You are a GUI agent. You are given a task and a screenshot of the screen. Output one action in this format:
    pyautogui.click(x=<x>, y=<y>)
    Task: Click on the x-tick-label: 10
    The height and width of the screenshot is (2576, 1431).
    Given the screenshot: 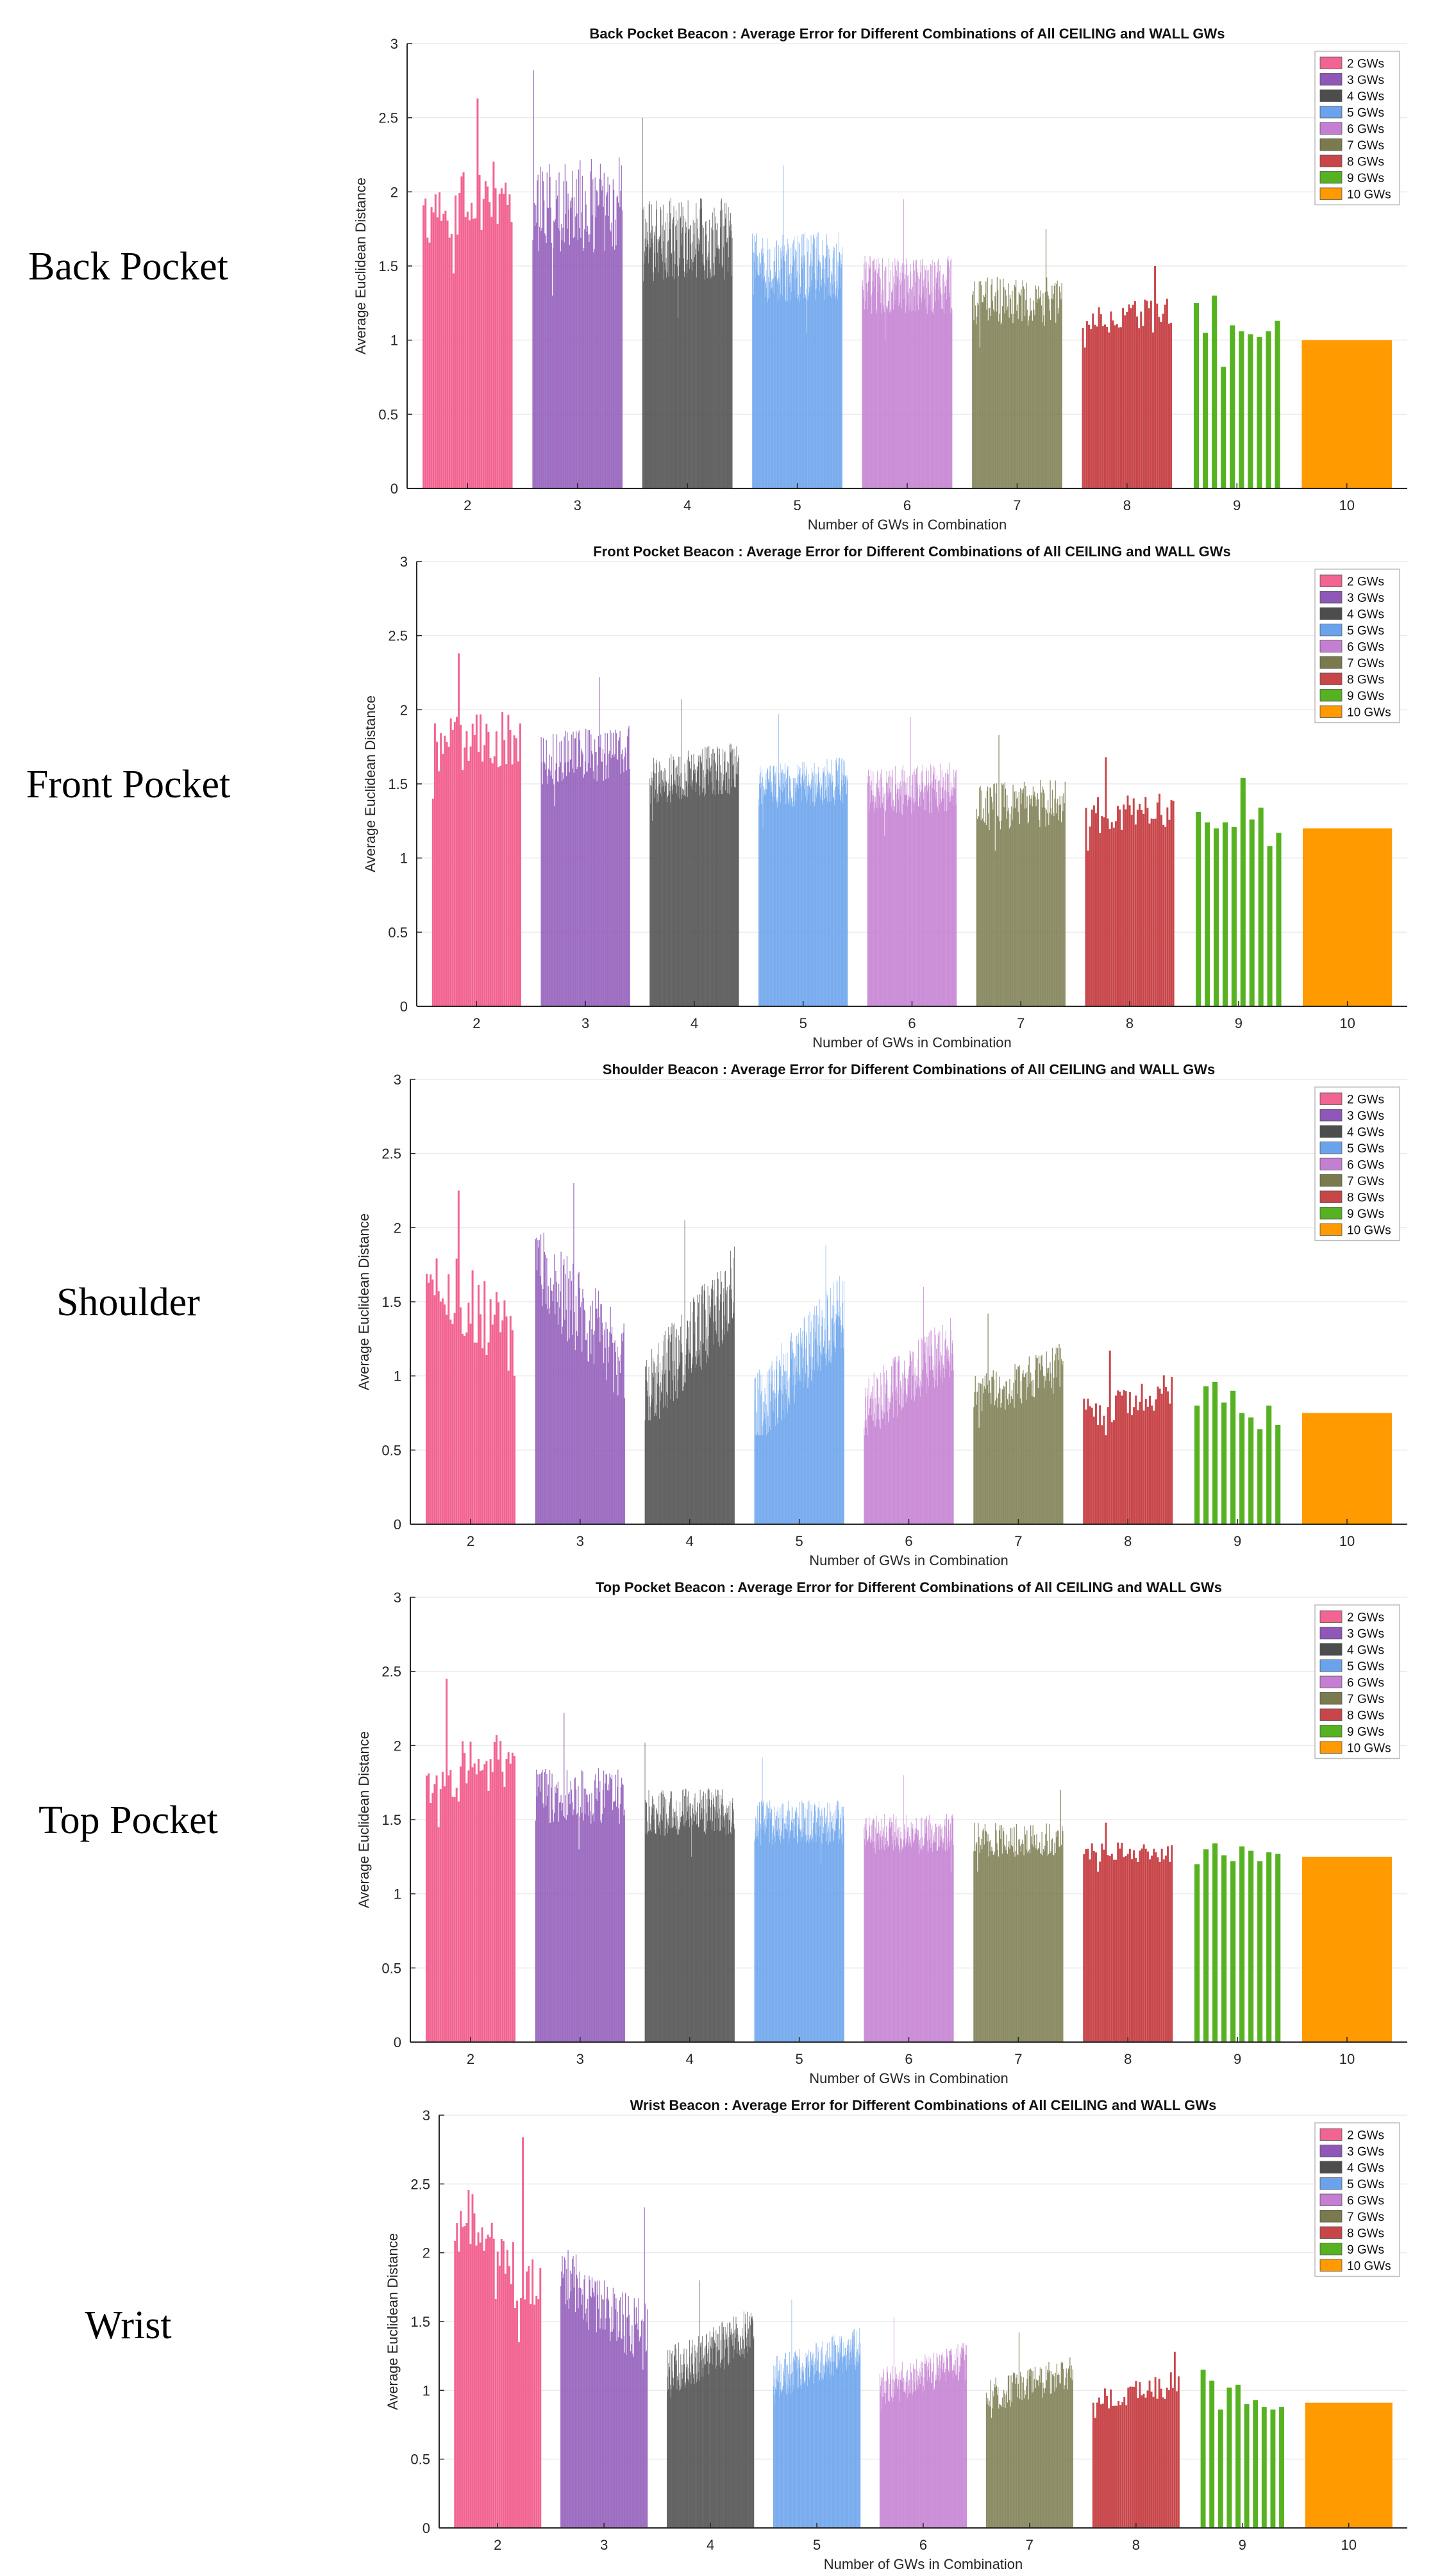 What is the action you would take?
    pyautogui.click(x=1347, y=1023)
    